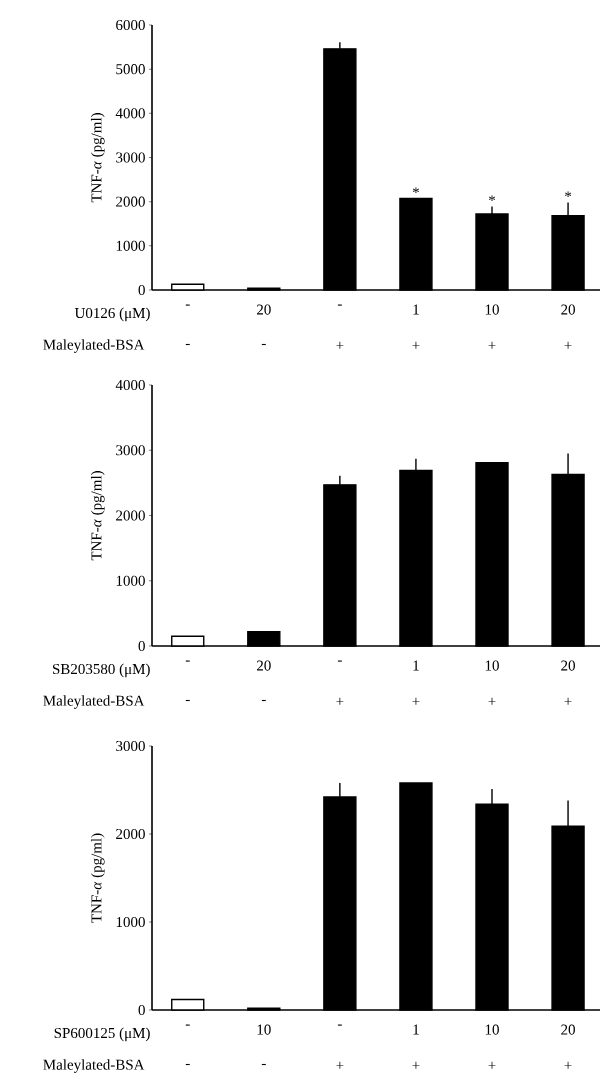  I want to click on y-tick-label: 6000, so click(130, 25).